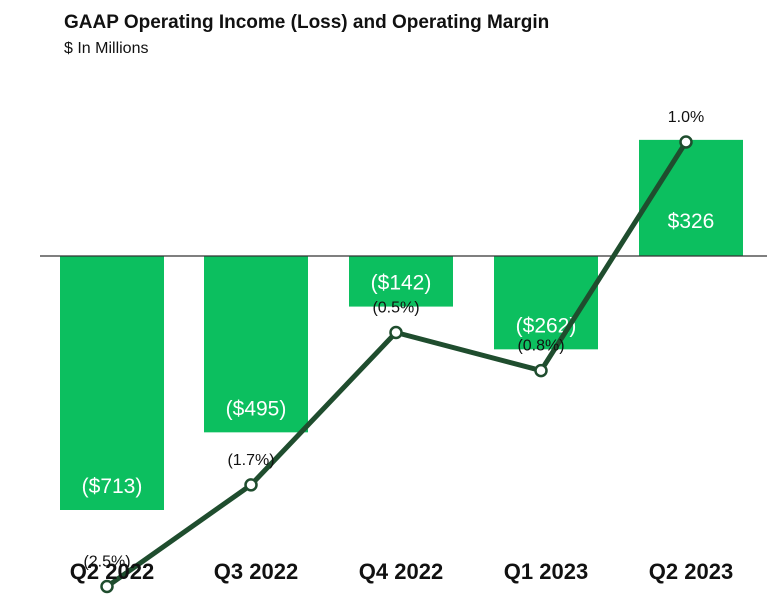  I want to click on margin-value-label: (0.8%), so click(540, 346).